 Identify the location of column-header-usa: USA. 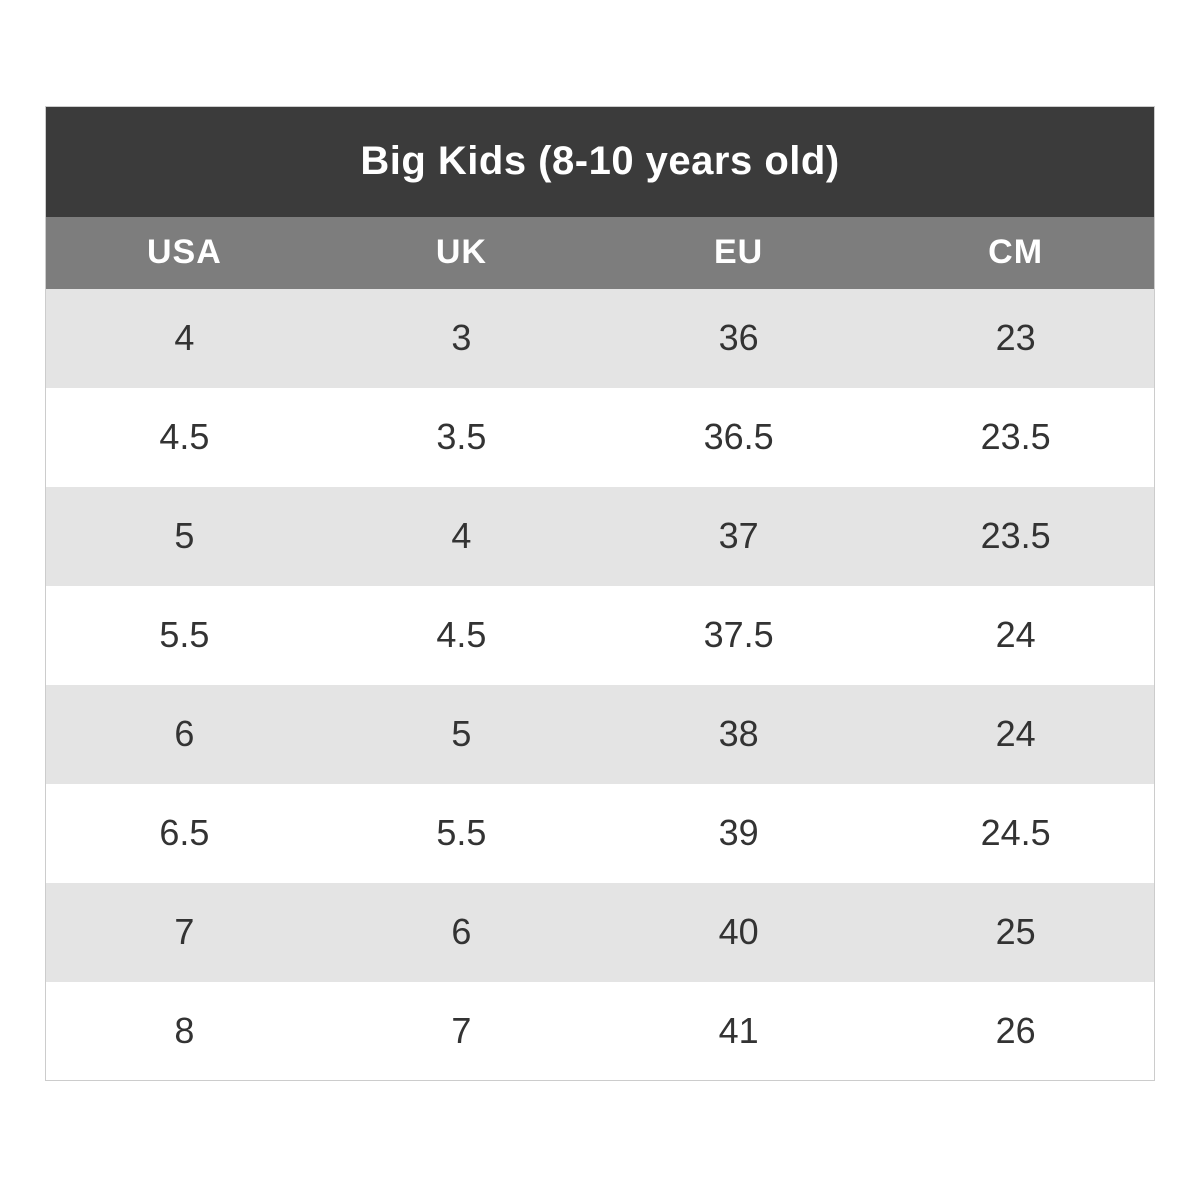
(184, 252).